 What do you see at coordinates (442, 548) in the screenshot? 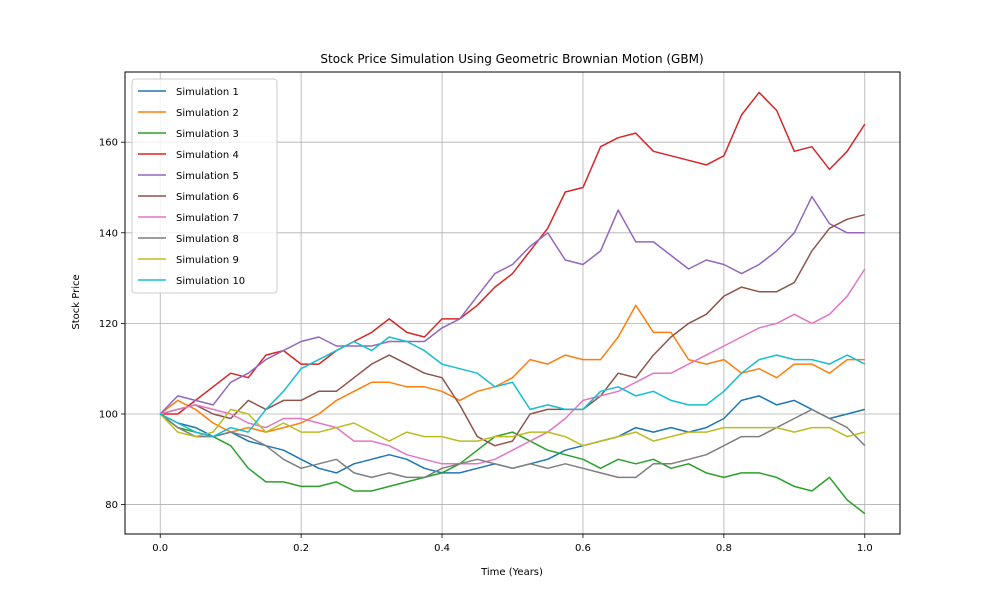
I see `x-tick-label: 0.4` at bounding box center [442, 548].